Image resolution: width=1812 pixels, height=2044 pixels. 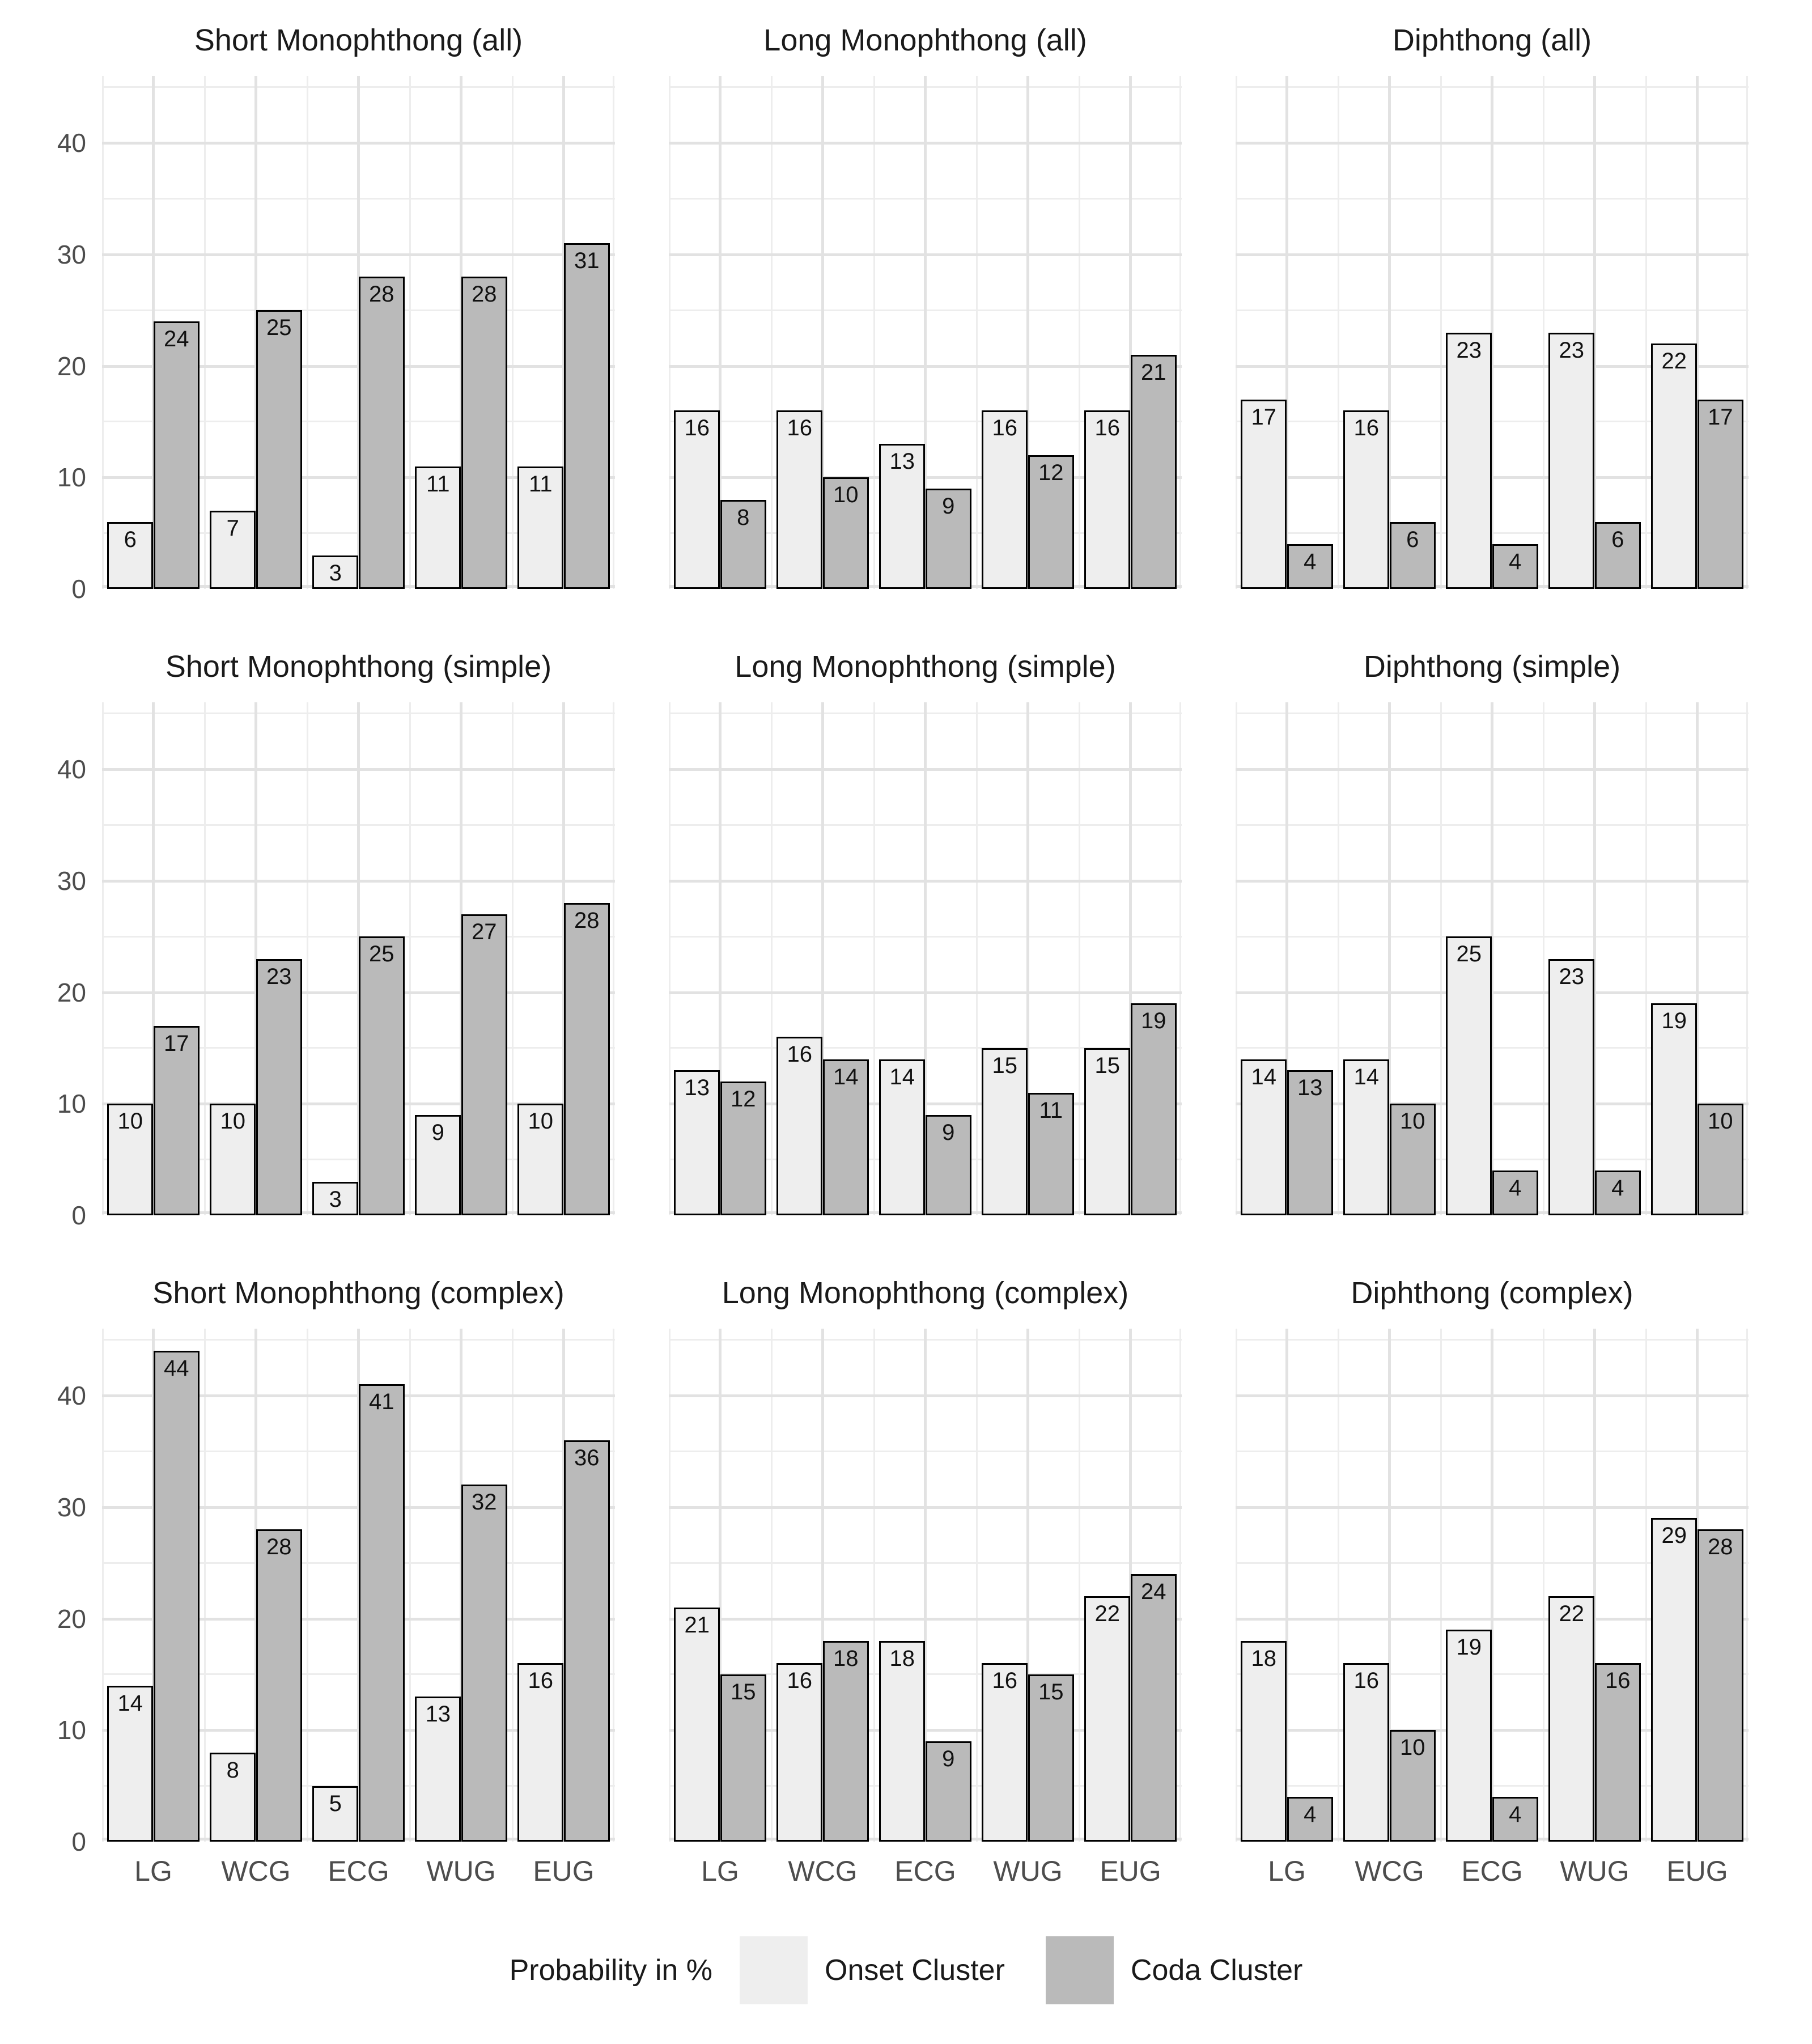 I want to click on legend-item-onset: Onset Cluster, so click(x=872, y=1970).